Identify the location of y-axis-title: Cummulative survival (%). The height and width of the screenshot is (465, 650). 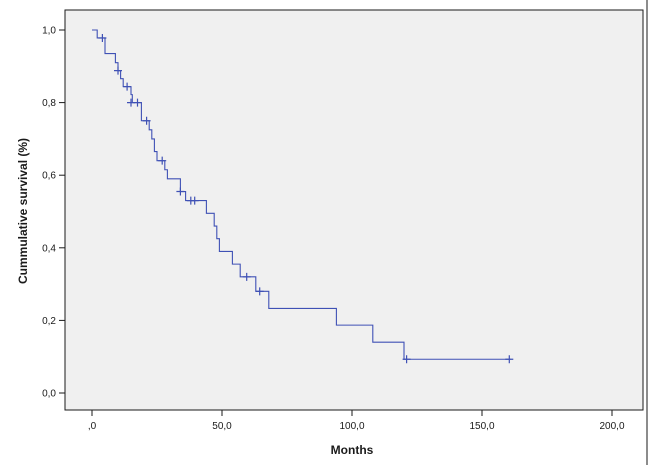
(23, 211).